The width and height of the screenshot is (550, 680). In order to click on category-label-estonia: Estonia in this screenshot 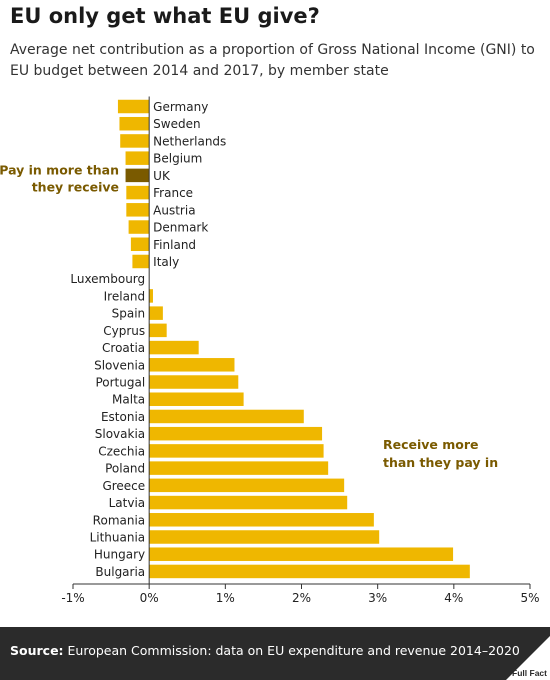, I will do `click(123, 417)`.